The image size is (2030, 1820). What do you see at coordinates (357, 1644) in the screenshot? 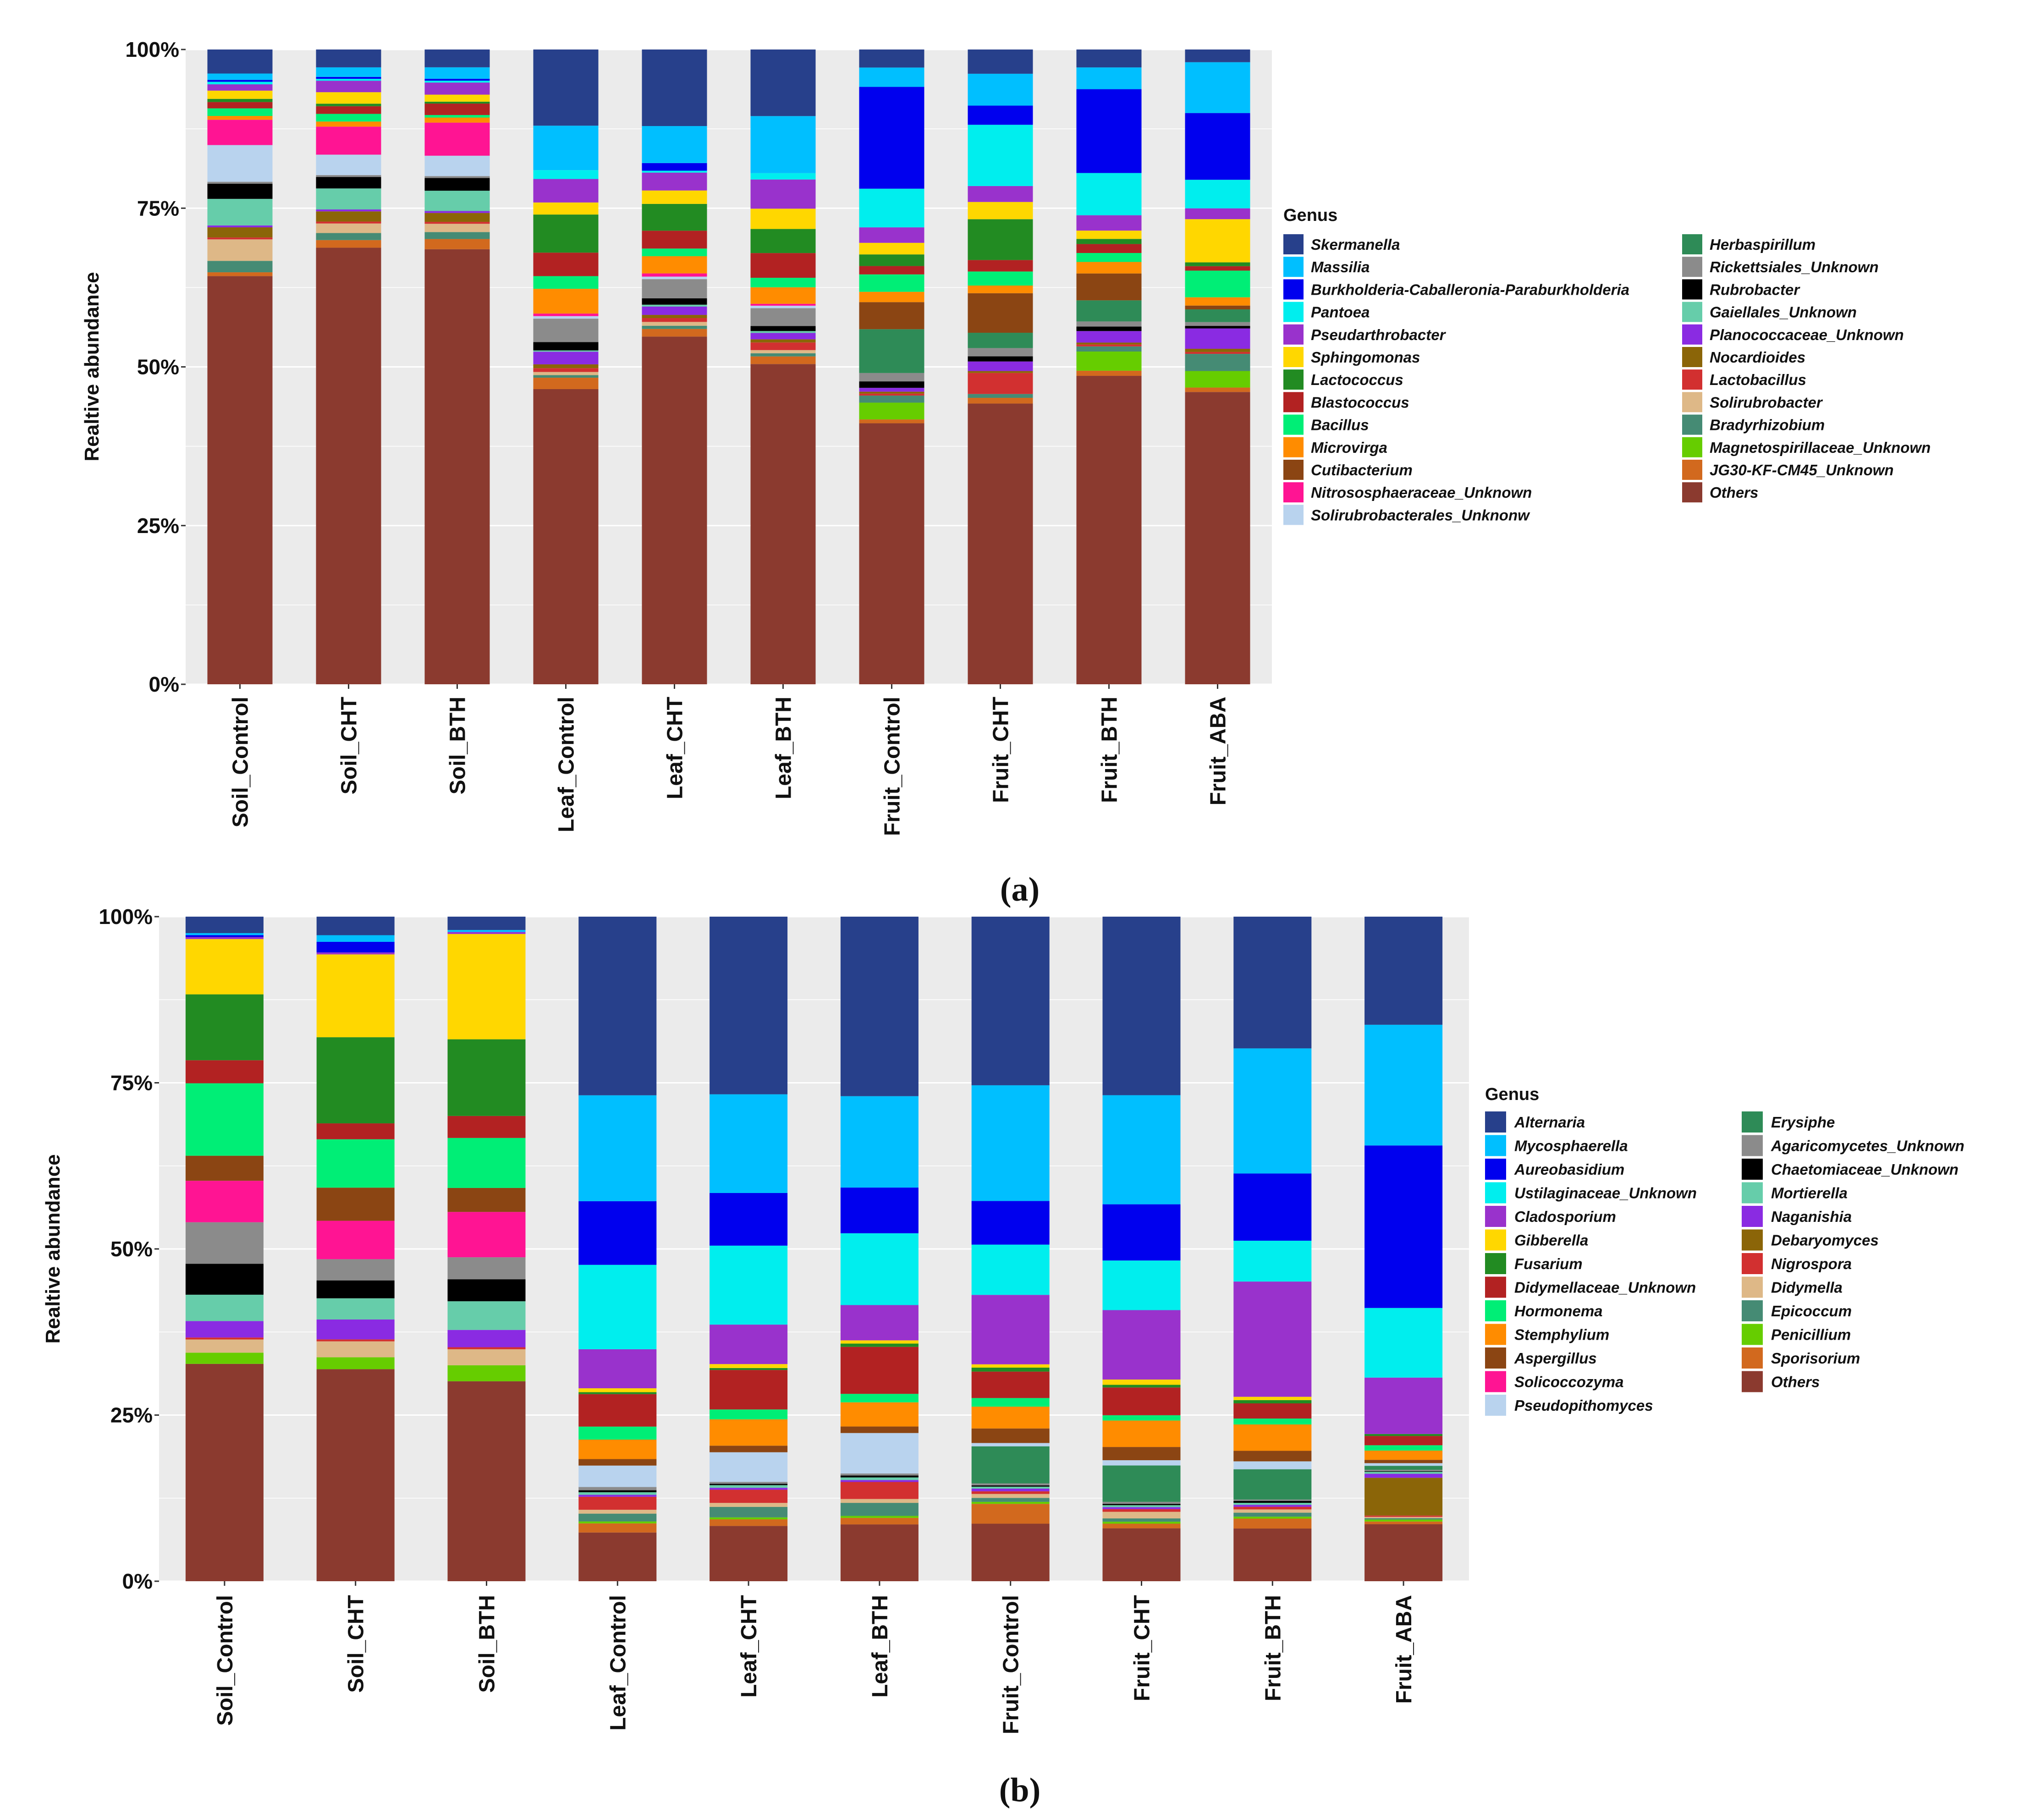
I see `panel-b-x-tick-label: Soil_CHT` at bounding box center [357, 1644].